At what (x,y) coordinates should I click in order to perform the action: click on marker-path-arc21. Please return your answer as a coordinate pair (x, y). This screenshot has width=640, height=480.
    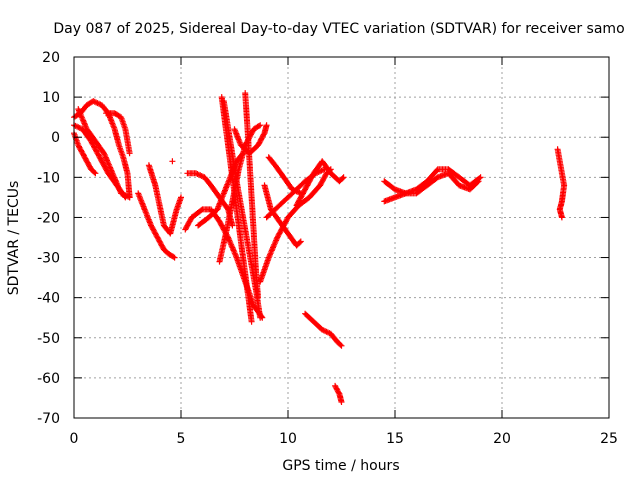
    Looking at the image, I should click on (320, 183).